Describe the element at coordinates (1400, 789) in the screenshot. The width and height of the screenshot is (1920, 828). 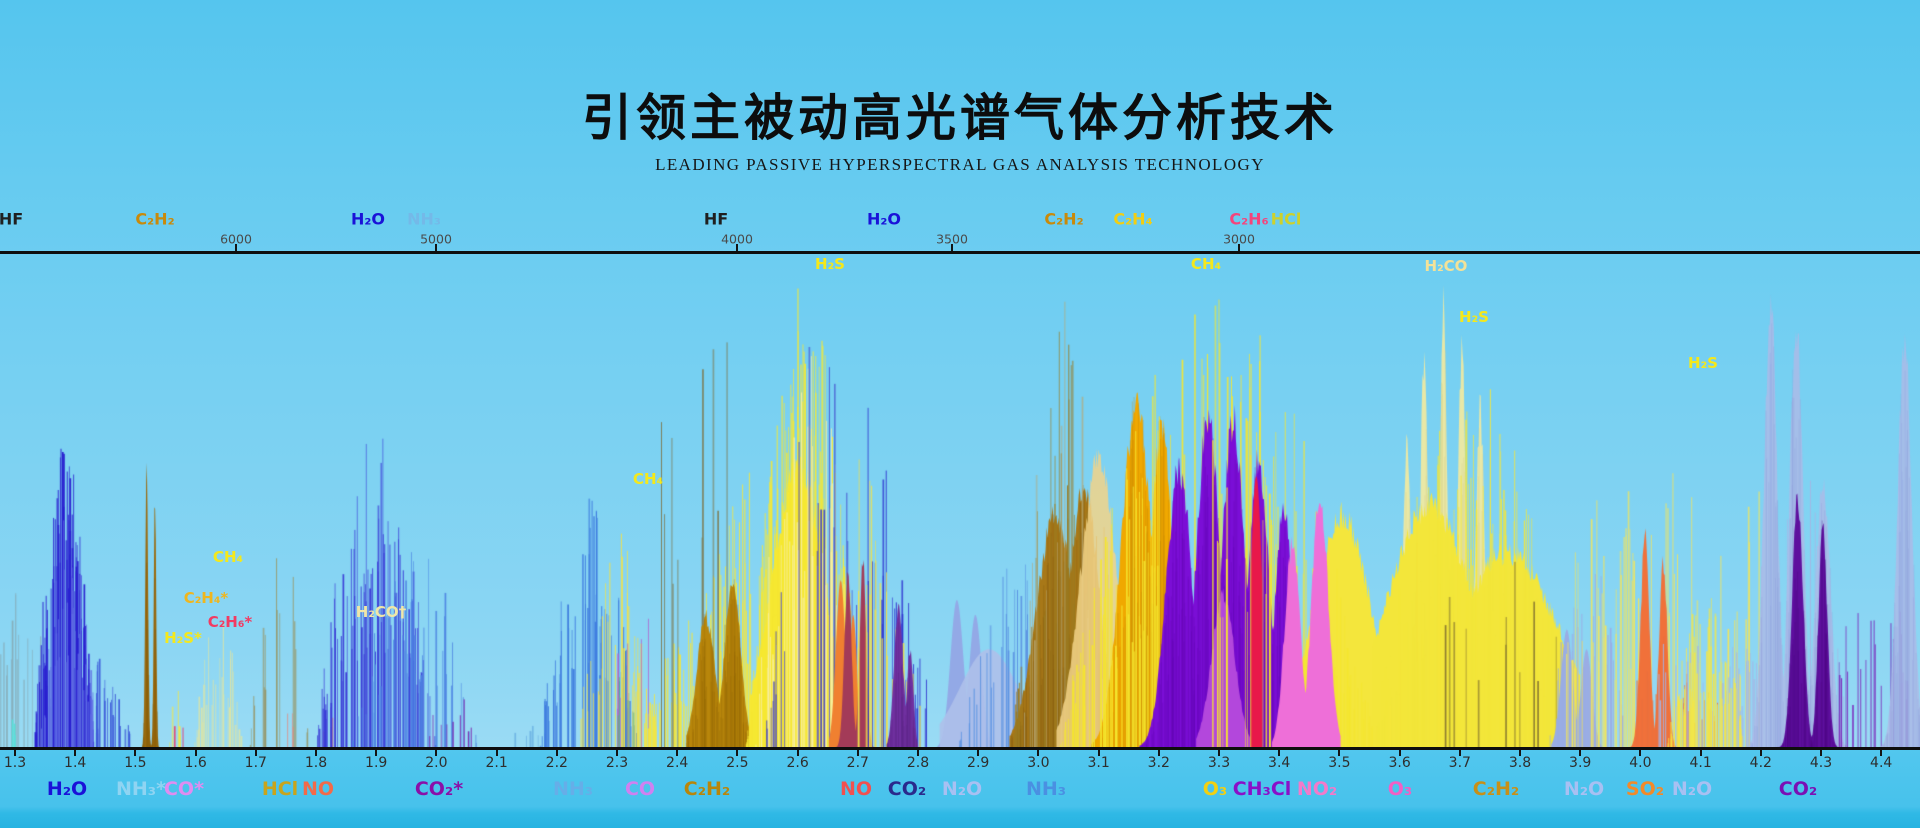
I see `gas-label-bottom: O₃` at that location.